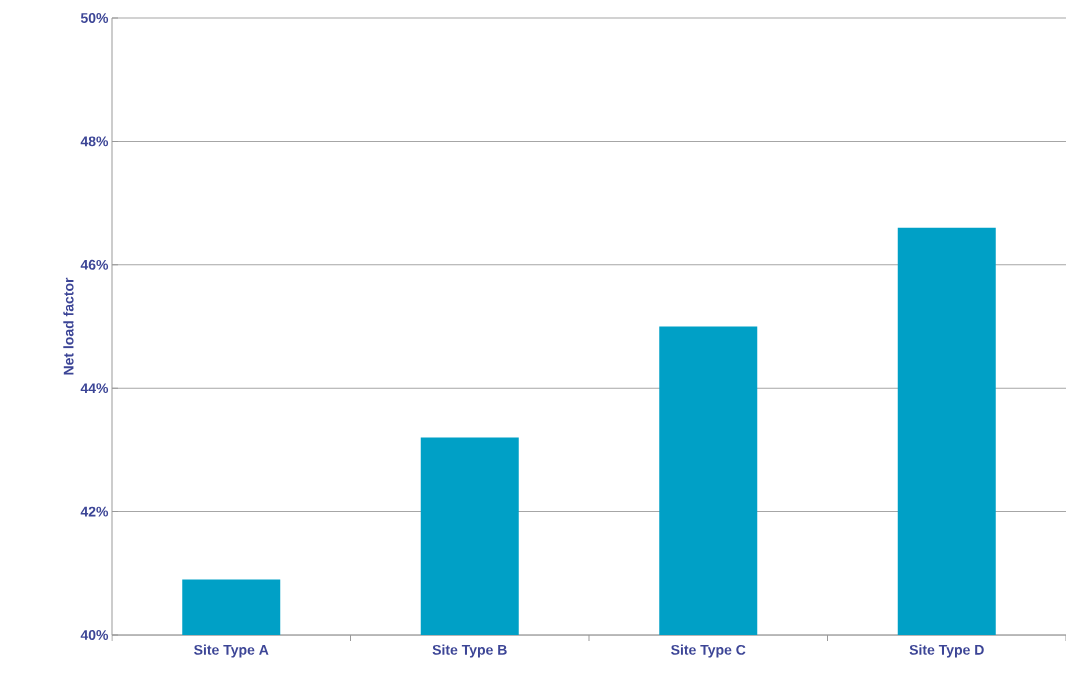 The width and height of the screenshot is (1066, 675). What do you see at coordinates (469, 651) in the screenshot?
I see `x-tick-label: Site Type B` at bounding box center [469, 651].